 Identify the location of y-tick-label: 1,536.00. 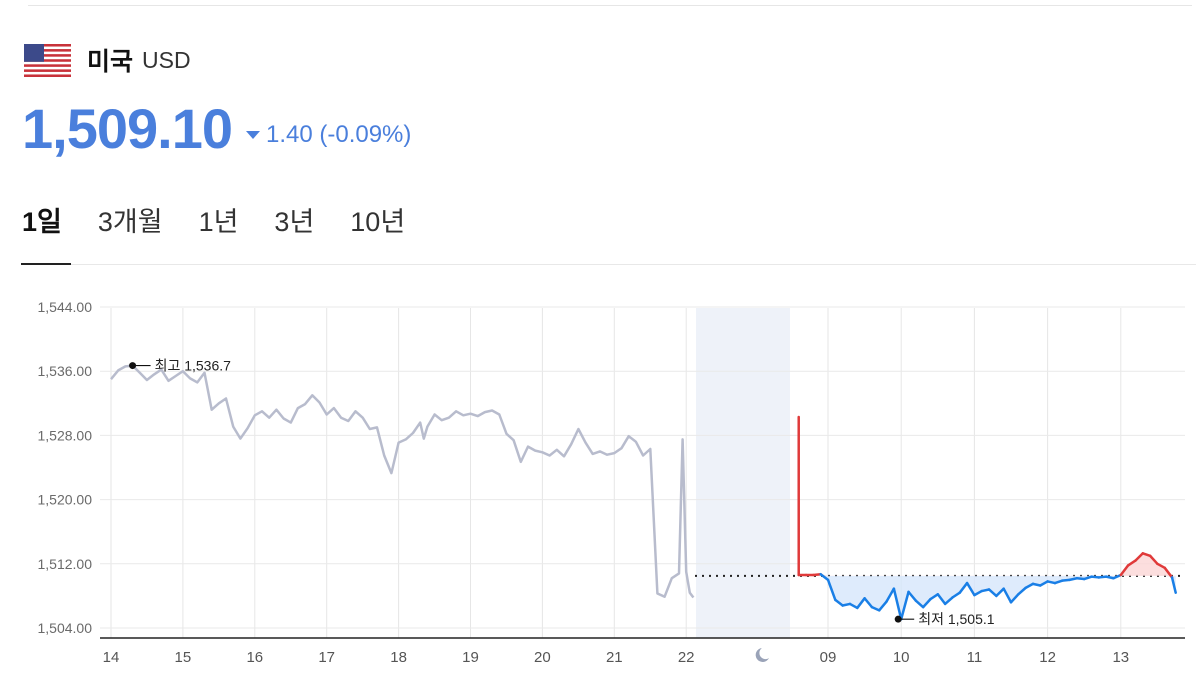
(65, 371).